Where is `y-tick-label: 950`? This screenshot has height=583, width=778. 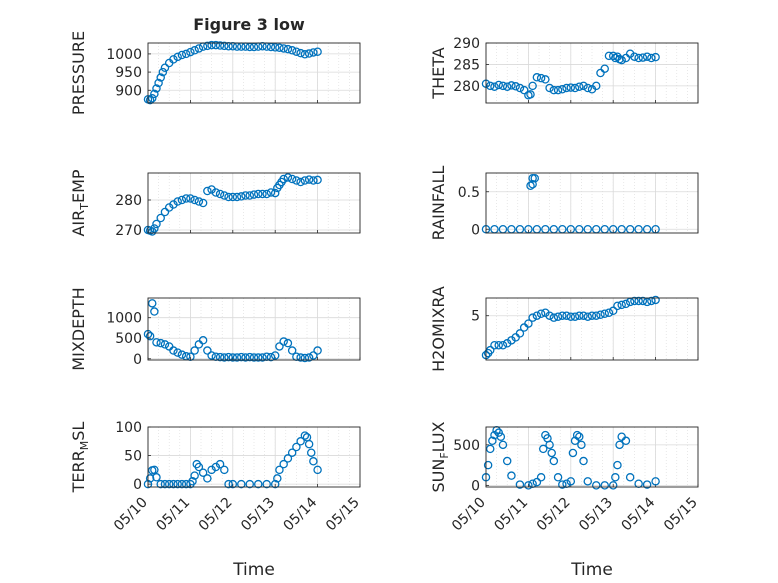
y-tick-label: 950 is located at coordinates (128, 73).